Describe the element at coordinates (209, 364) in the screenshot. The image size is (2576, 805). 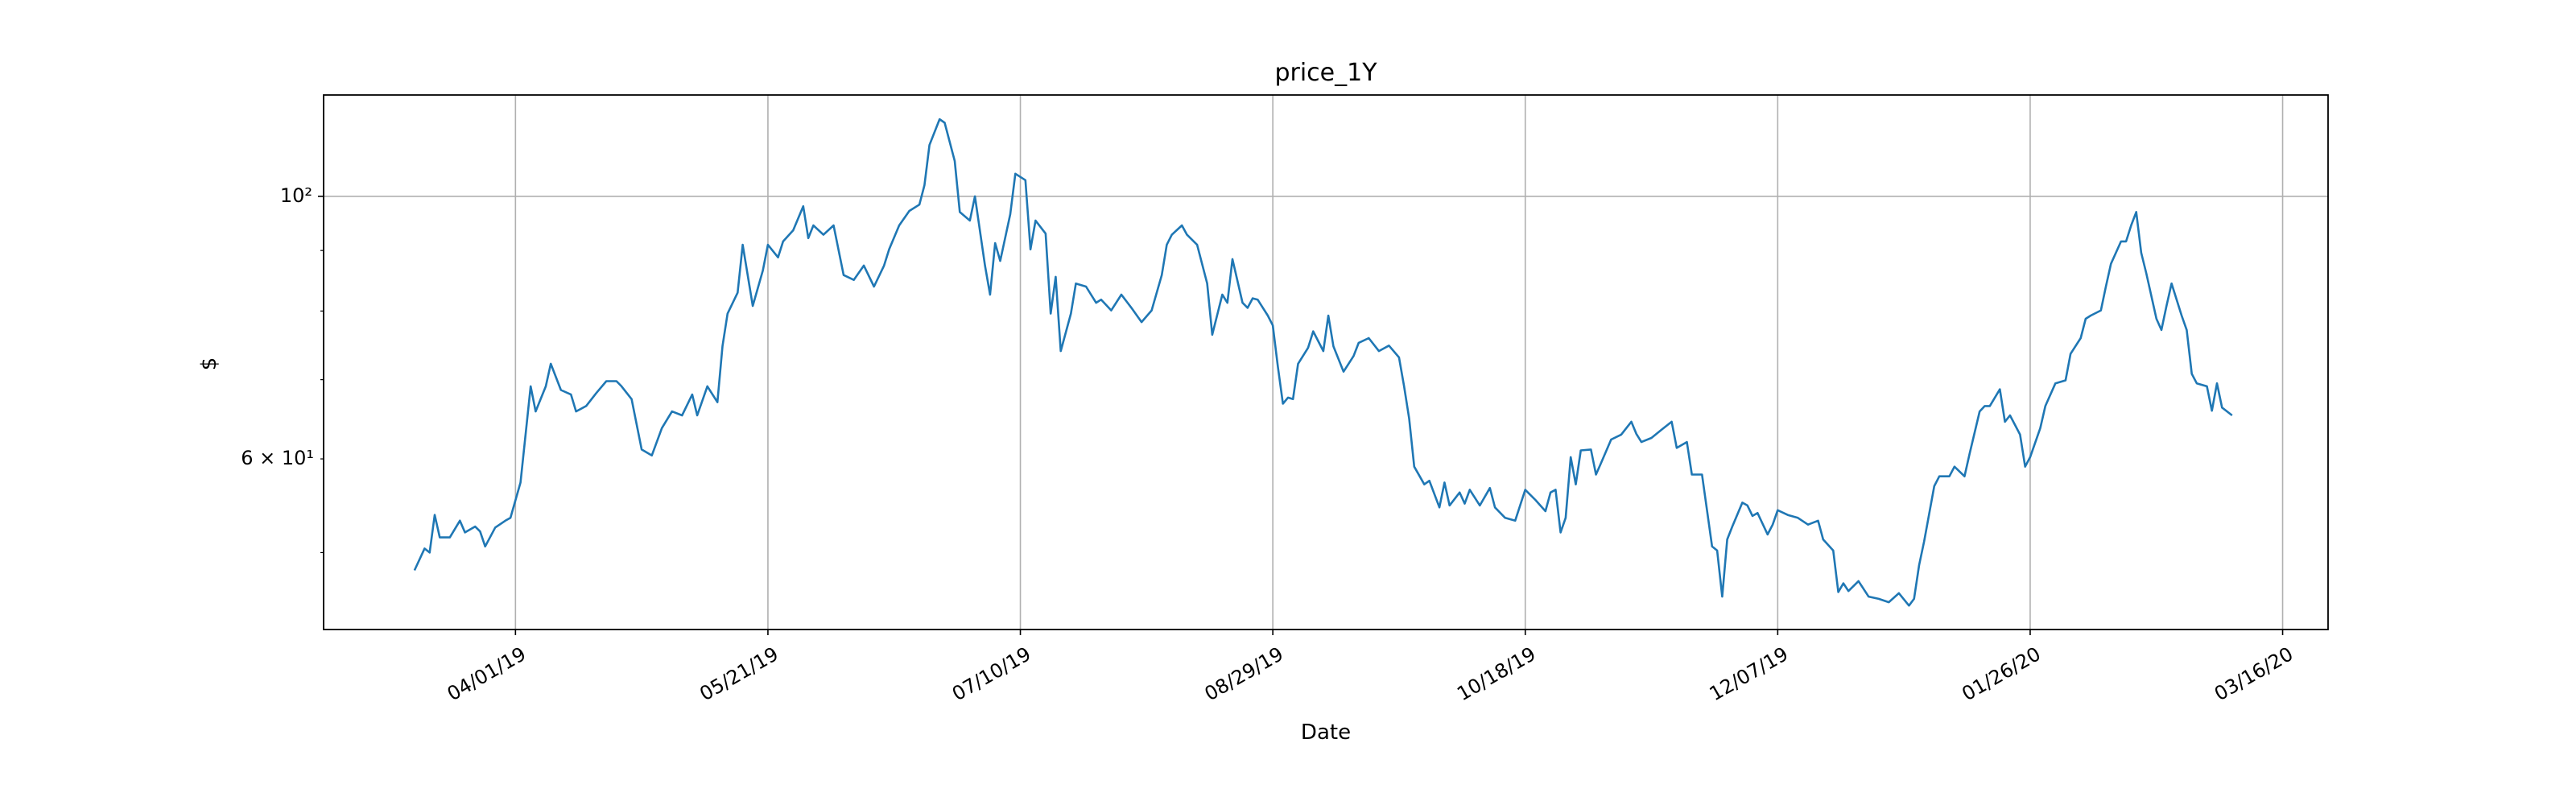
I see `y-axis-label: $` at that location.